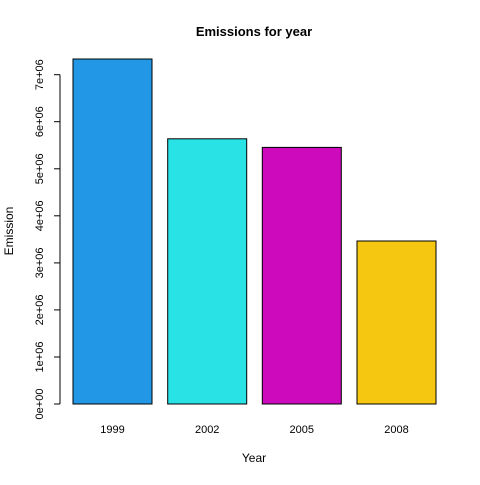 Image resolution: width=480 pixels, height=485 pixels. Describe the element at coordinates (40, 309) in the screenshot. I see `y-tick-label: 2e+06` at that location.